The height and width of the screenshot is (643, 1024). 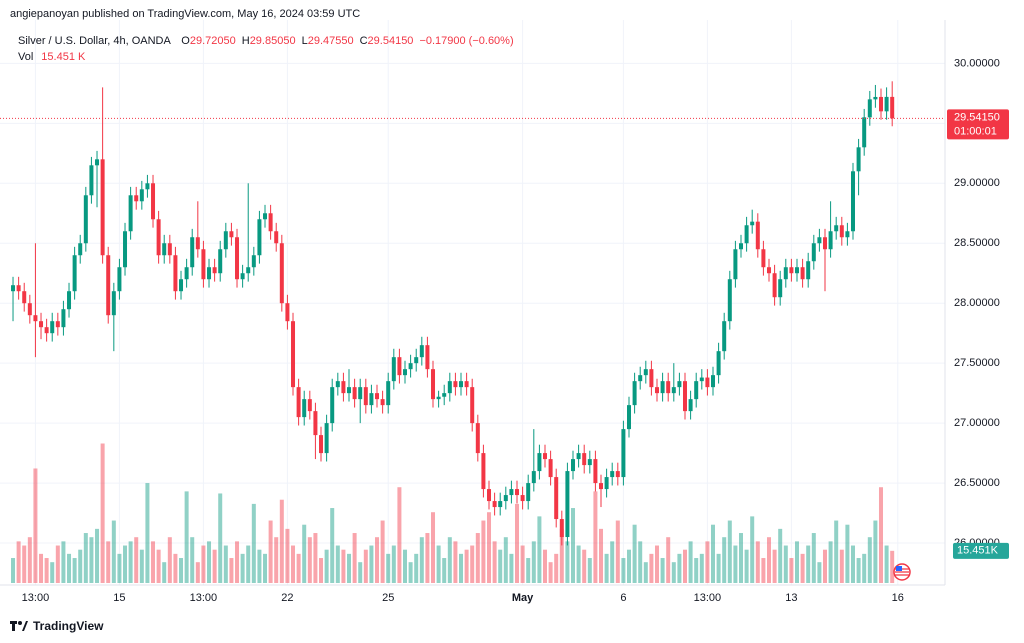 I want to click on ohlc-key: H, so click(x=246, y=41).